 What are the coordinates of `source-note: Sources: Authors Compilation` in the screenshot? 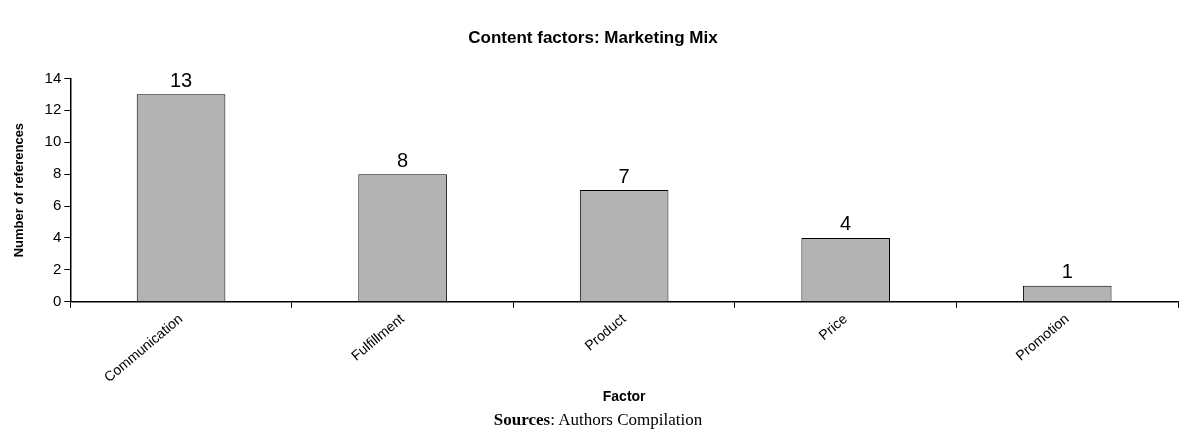 It's located at (598, 420).